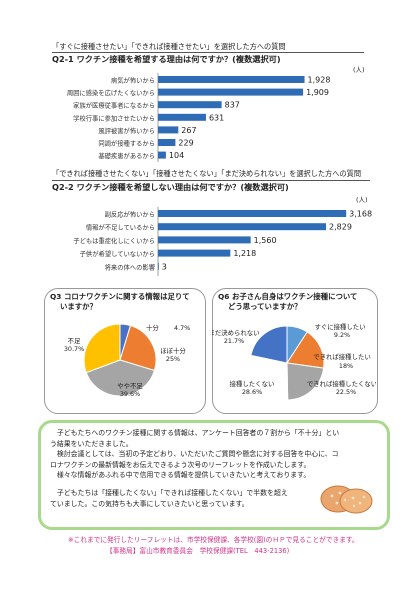 The height and width of the screenshot is (594, 420). Describe the element at coordinates (117, 253) in the screenshot. I see `q2-2-category-label: 子供が希望していないから` at that location.